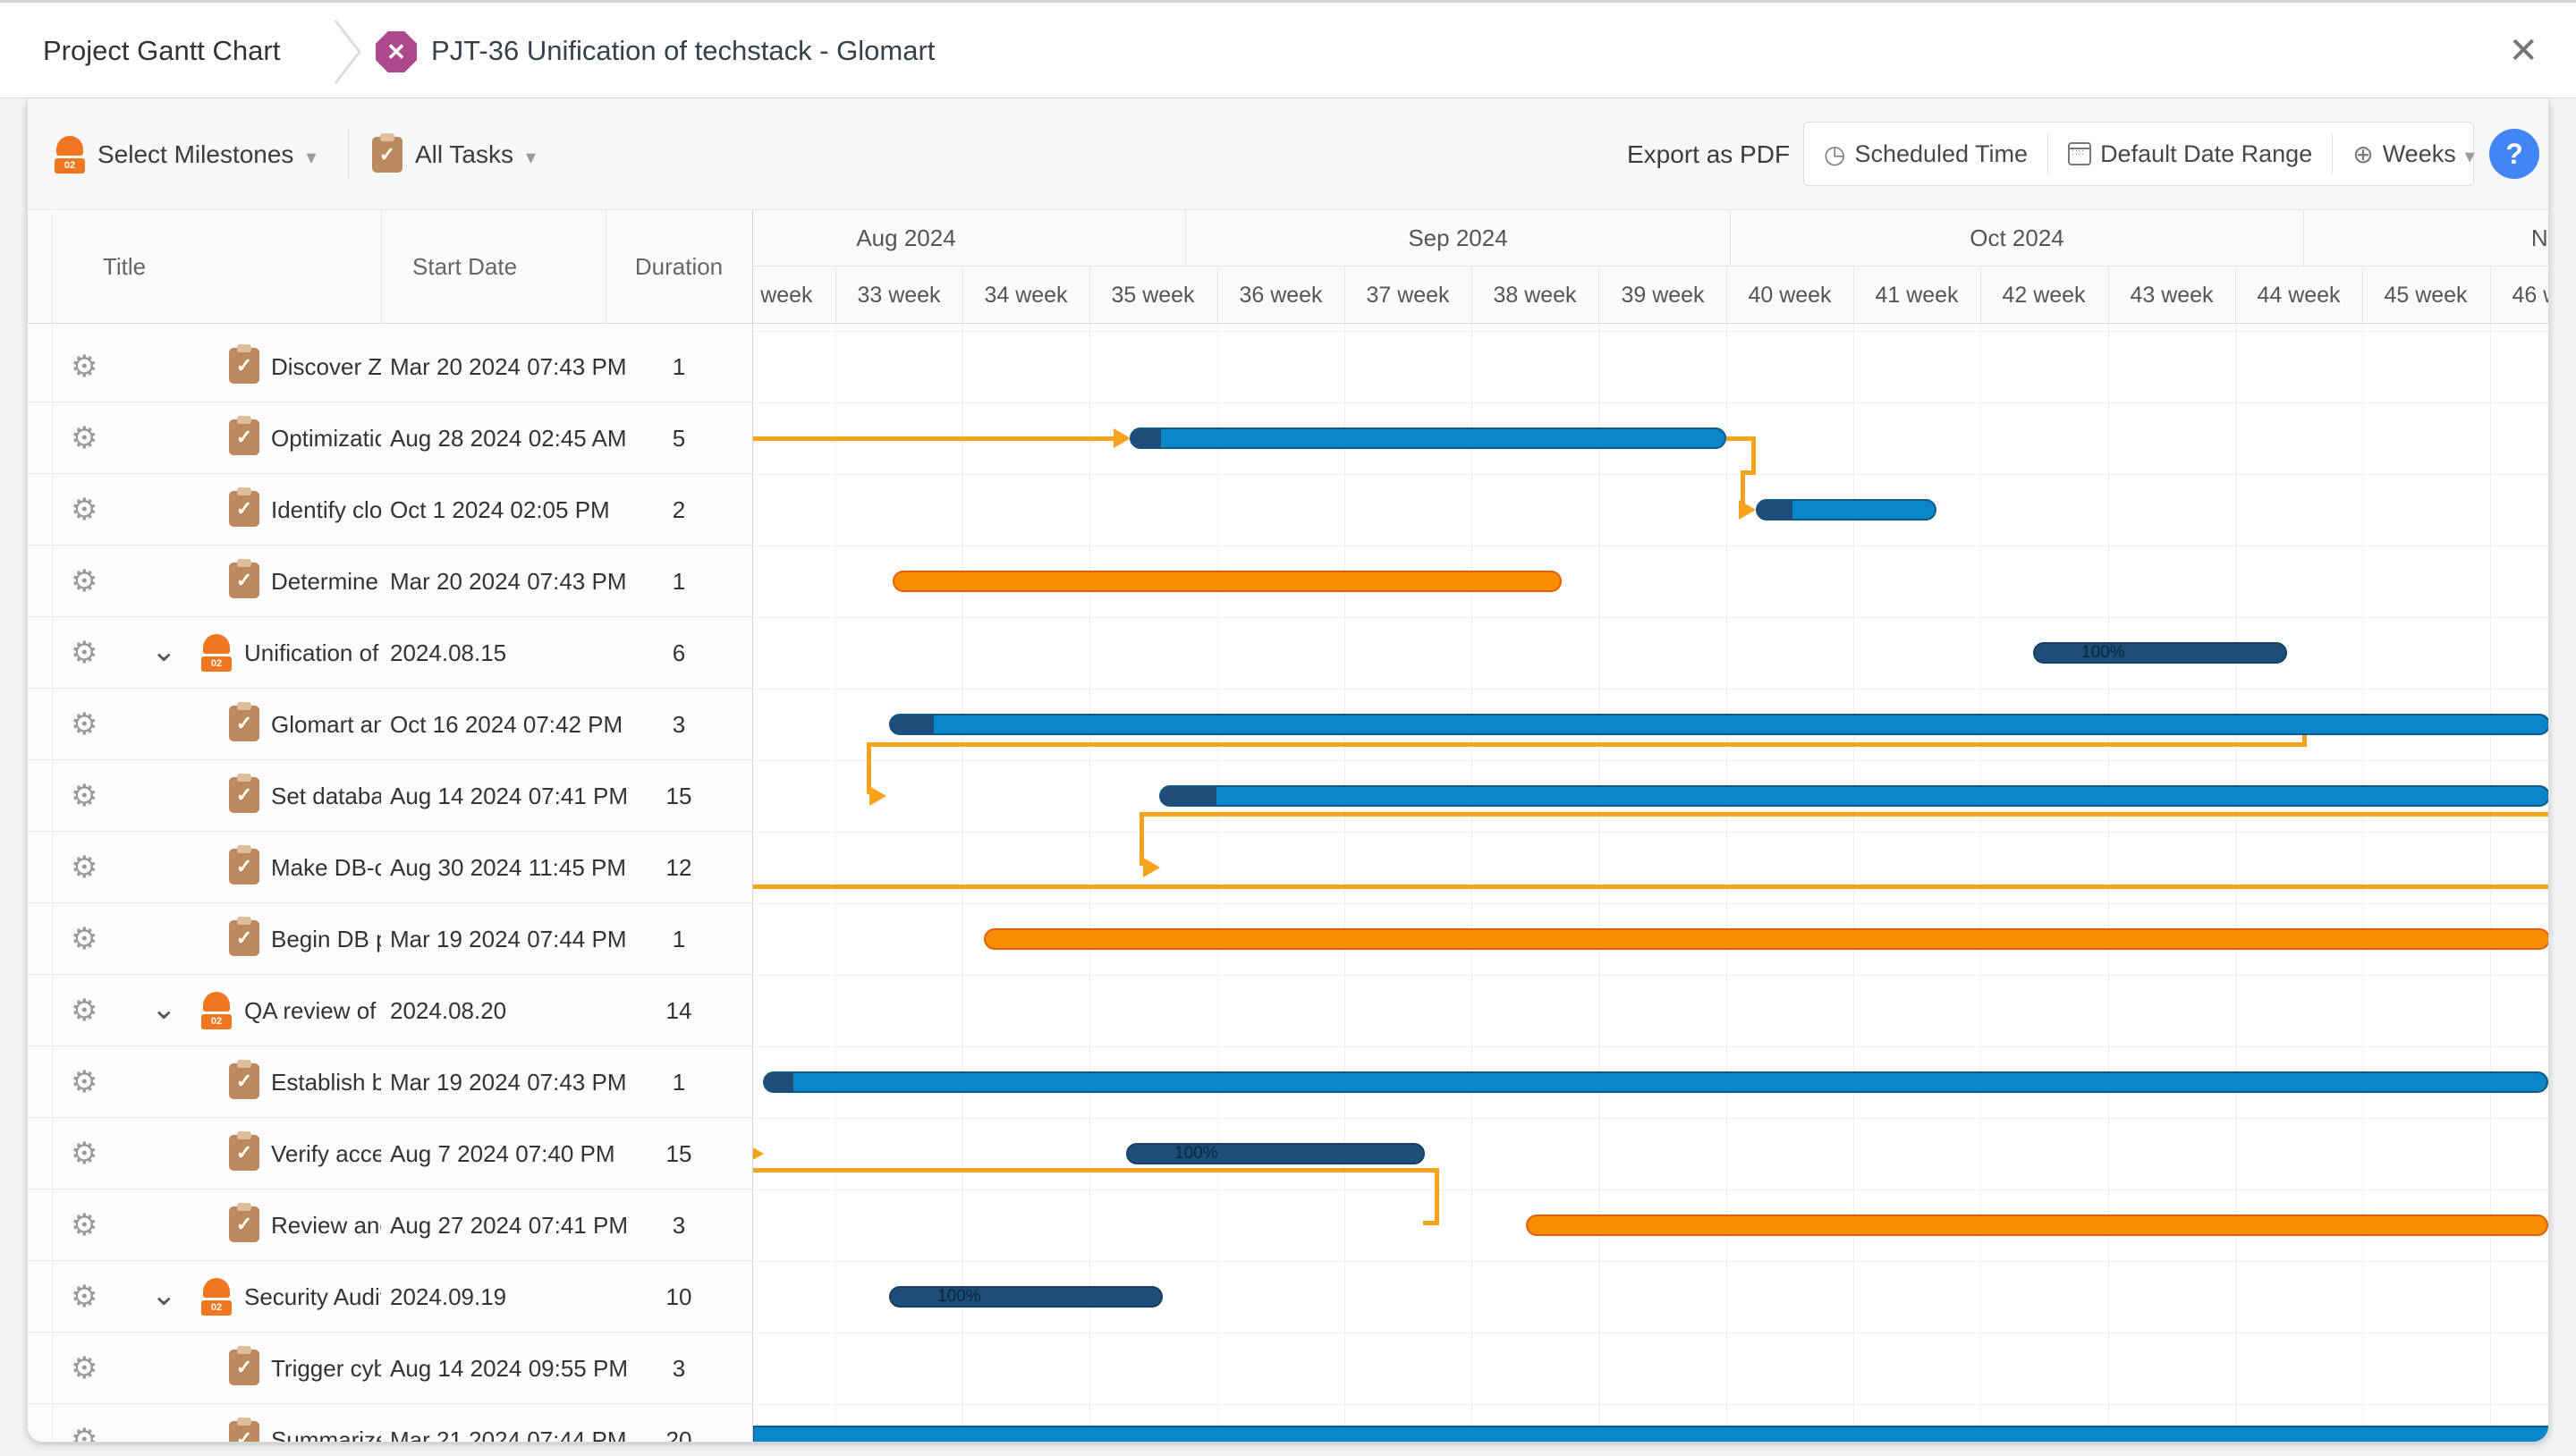 This screenshot has width=2576, height=1456. Describe the element at coordinates (390, 653) in the screenshot. I see `table-row: ⚙ ⌄ 02 Unification of the 2024.08.15 6` at that location.